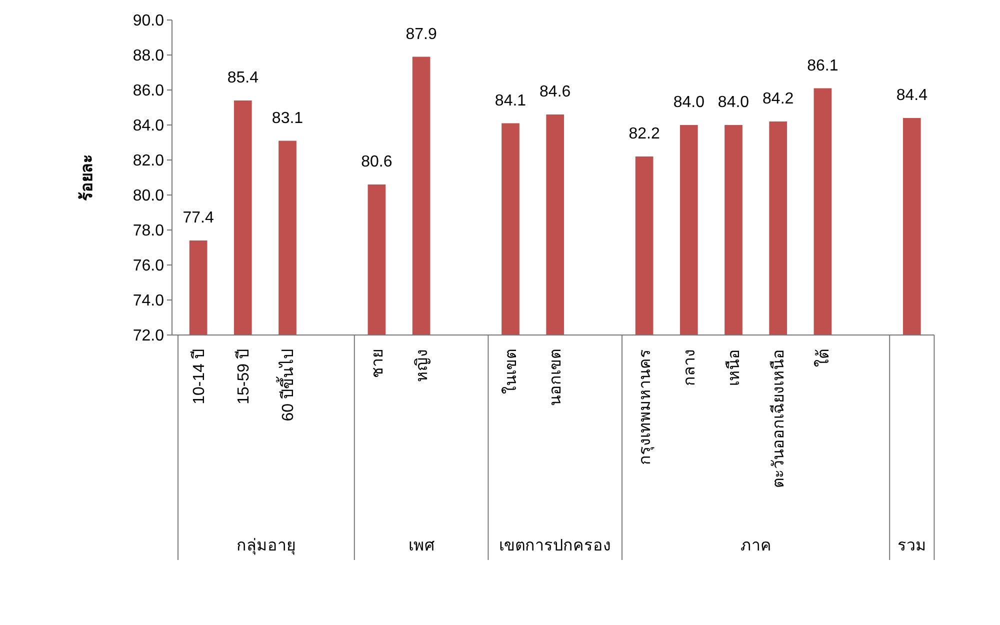 This screenshot has width=1000, height=625. I want to click on data-label: 77.4, so click(198, 218).